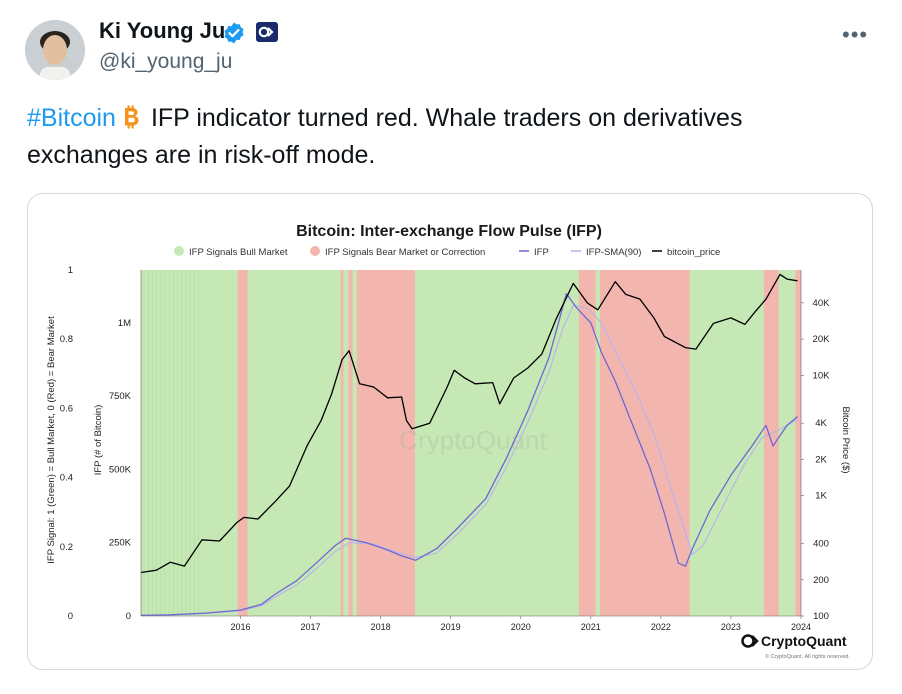 The height and width of the screenshot is (694, 902). Describe the element at coordinates (821, 496) in the screenshot. I see `price-tick-label: 1K` at that location.